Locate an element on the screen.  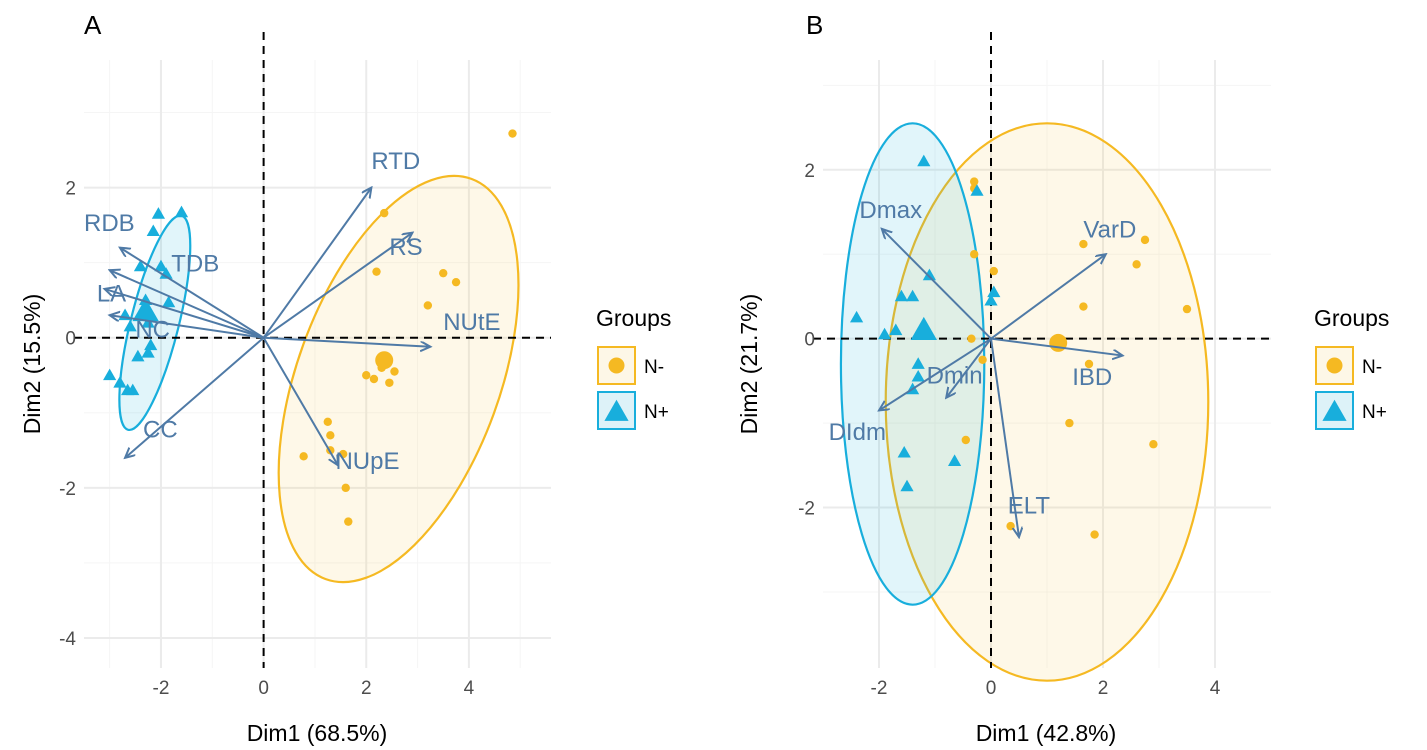
variable-arrows: RTD RS NUtE NUpE CC NC LA TDB RDB is located at coordinates (292, 311).